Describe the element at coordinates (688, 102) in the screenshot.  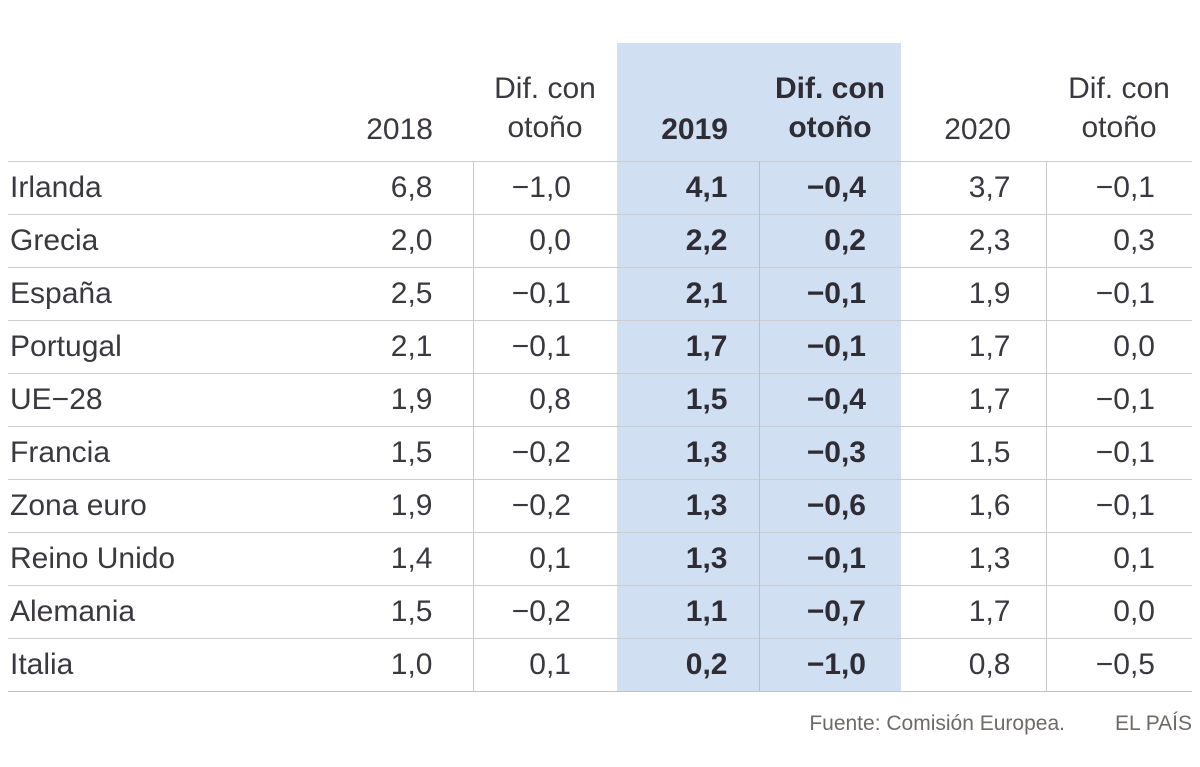
I see `col-header-2019: 2019` at that location.